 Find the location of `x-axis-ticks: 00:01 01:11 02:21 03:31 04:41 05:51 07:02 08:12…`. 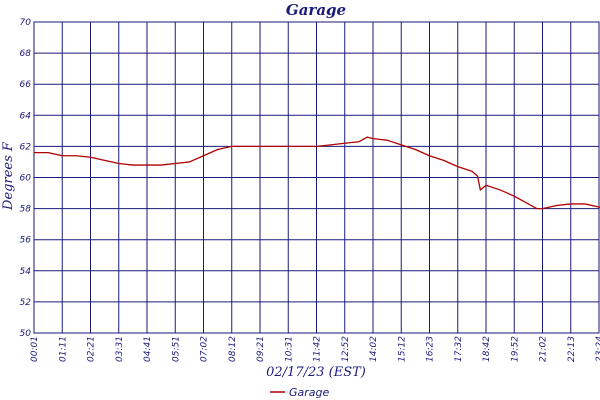

x-axis-ticks: 00:01 01:11 02:21 03:31 04:41 05:51 07:02 08:12… is located at coordinates (315, 349).